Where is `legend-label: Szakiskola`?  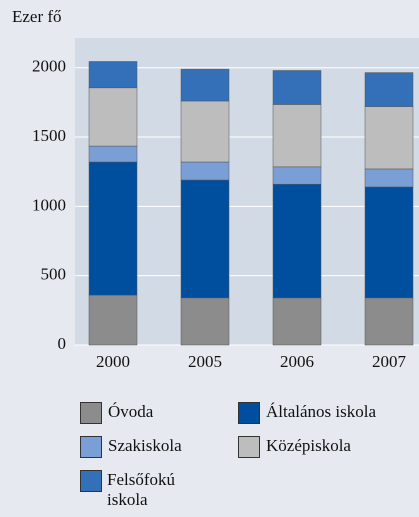
legend-label: Szakiskola is located at coordinates (145, 445).